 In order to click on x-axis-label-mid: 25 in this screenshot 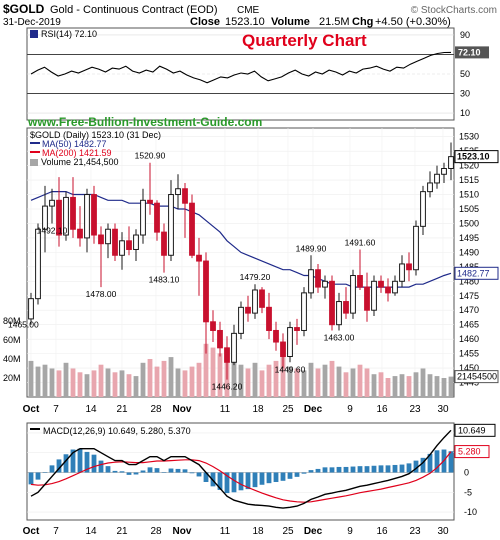, I will do `click(288, 409)`.